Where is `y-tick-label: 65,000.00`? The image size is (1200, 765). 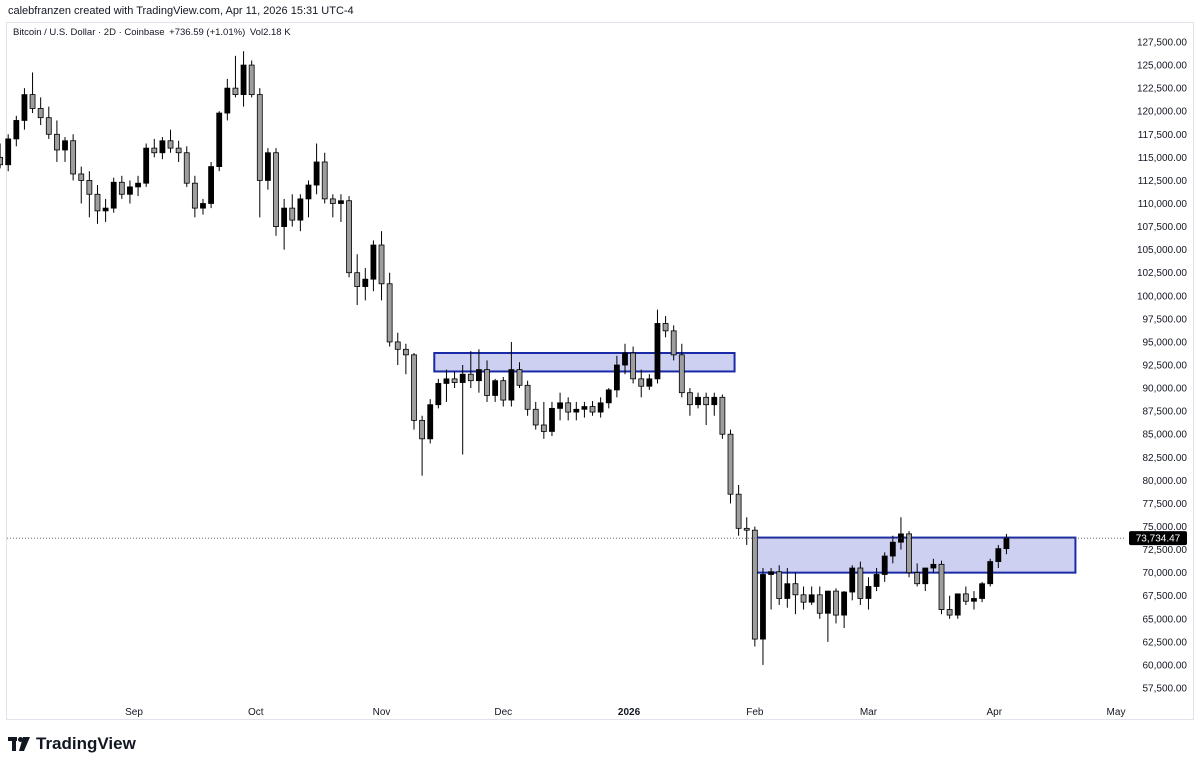 y-tick-label: 65,000.00 is located at coordinates (1165, 619).